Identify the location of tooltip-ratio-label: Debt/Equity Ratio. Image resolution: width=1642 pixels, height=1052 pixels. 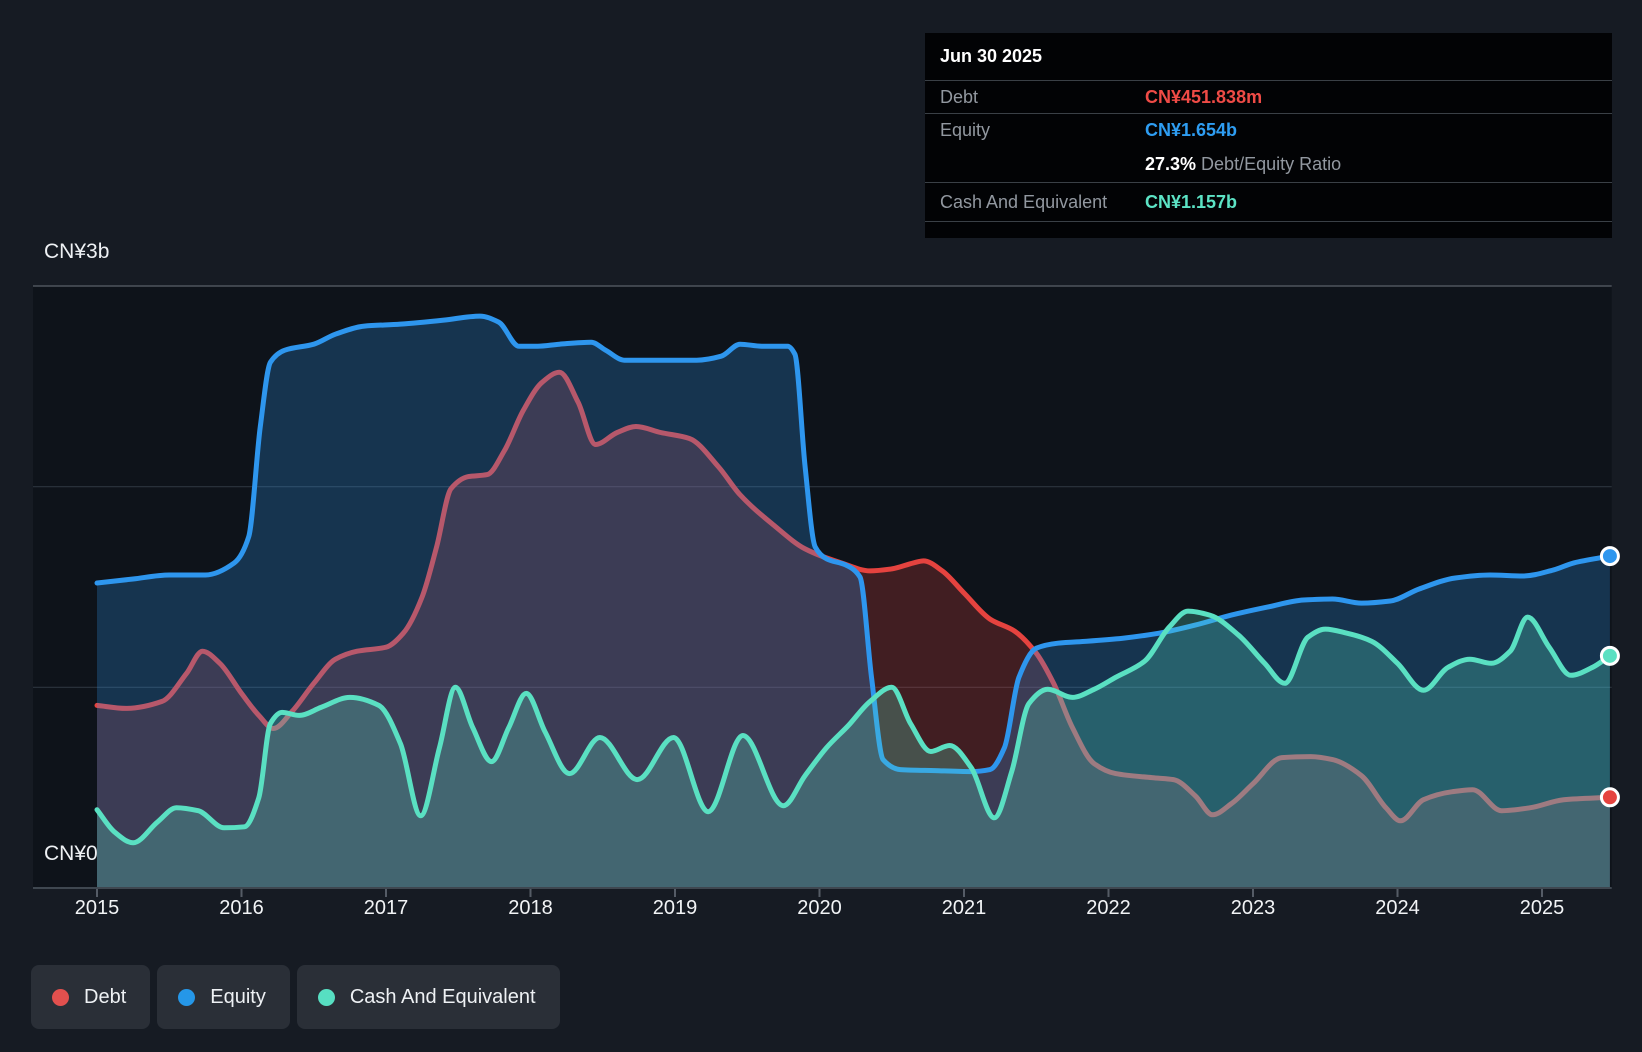
(1269, 164).